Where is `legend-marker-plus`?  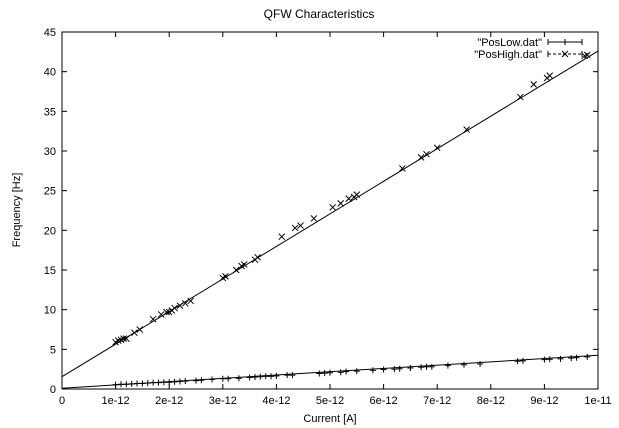
legend-marker-plus is located at coordinates (565, 42).